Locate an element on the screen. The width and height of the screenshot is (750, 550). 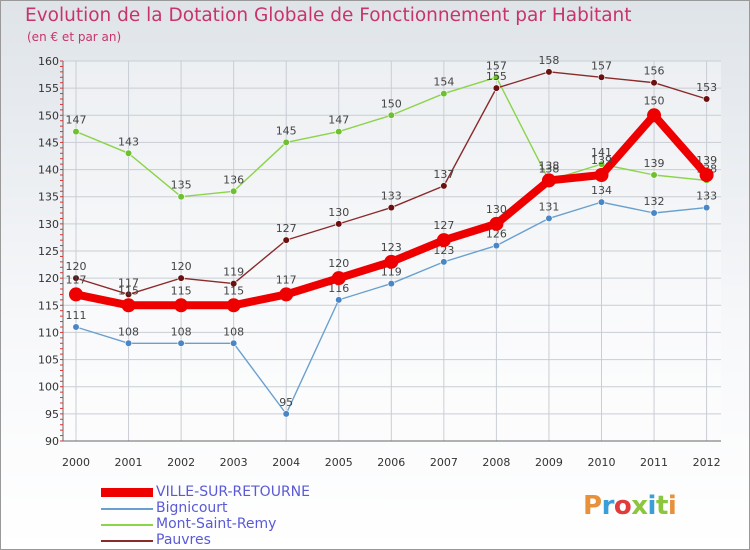
y-tick-label: 115 is located at coordinates (48, 305).